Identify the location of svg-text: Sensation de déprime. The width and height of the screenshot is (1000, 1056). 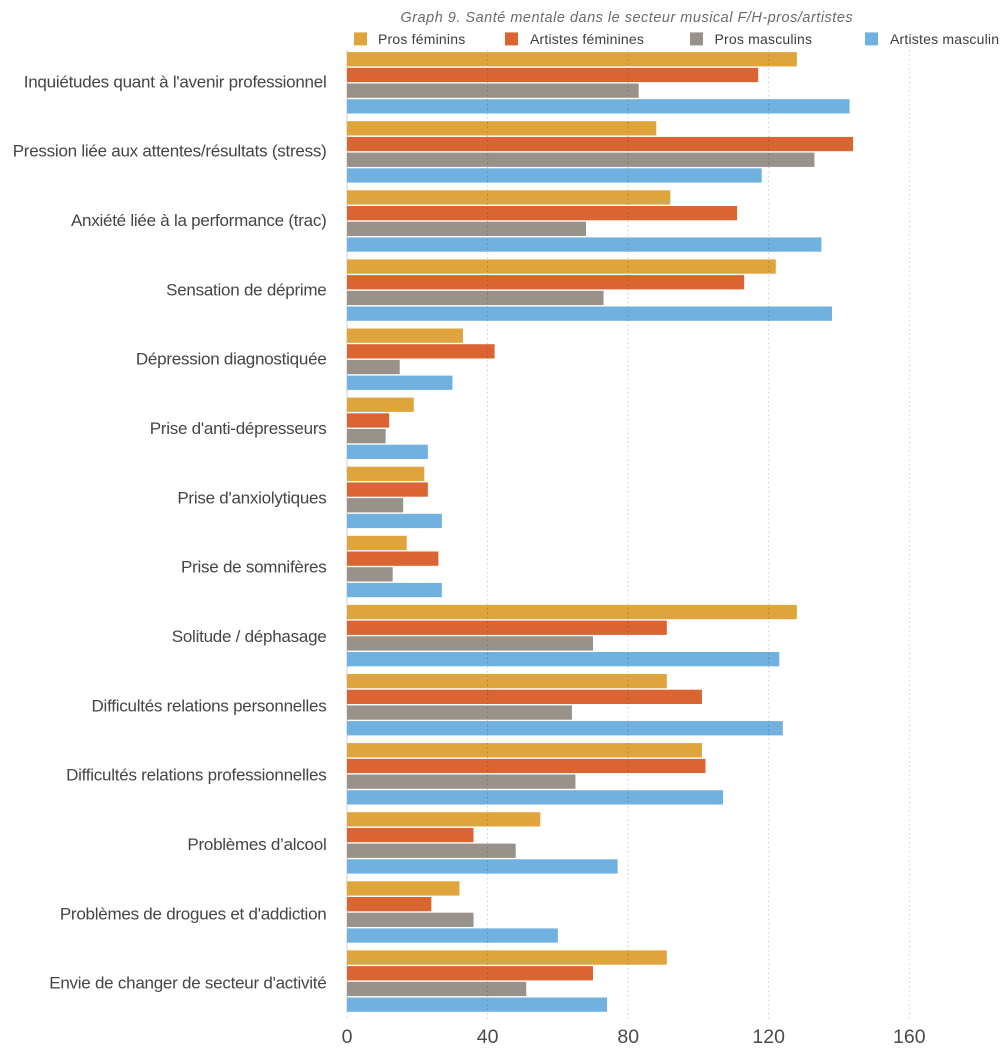
(246, 289).